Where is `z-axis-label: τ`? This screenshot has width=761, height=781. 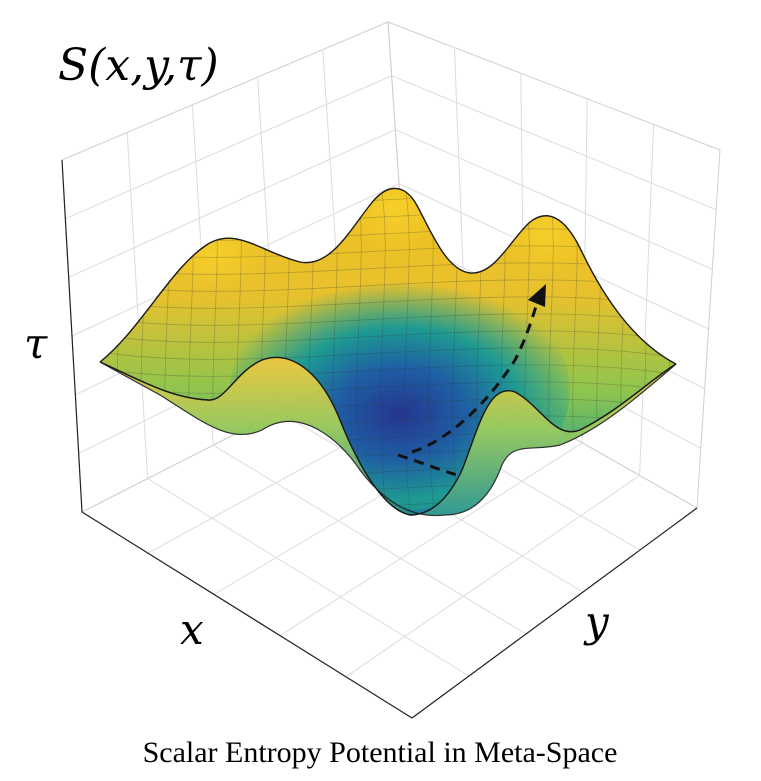 z-axis-label: τ is located at coordinates (36, 343).